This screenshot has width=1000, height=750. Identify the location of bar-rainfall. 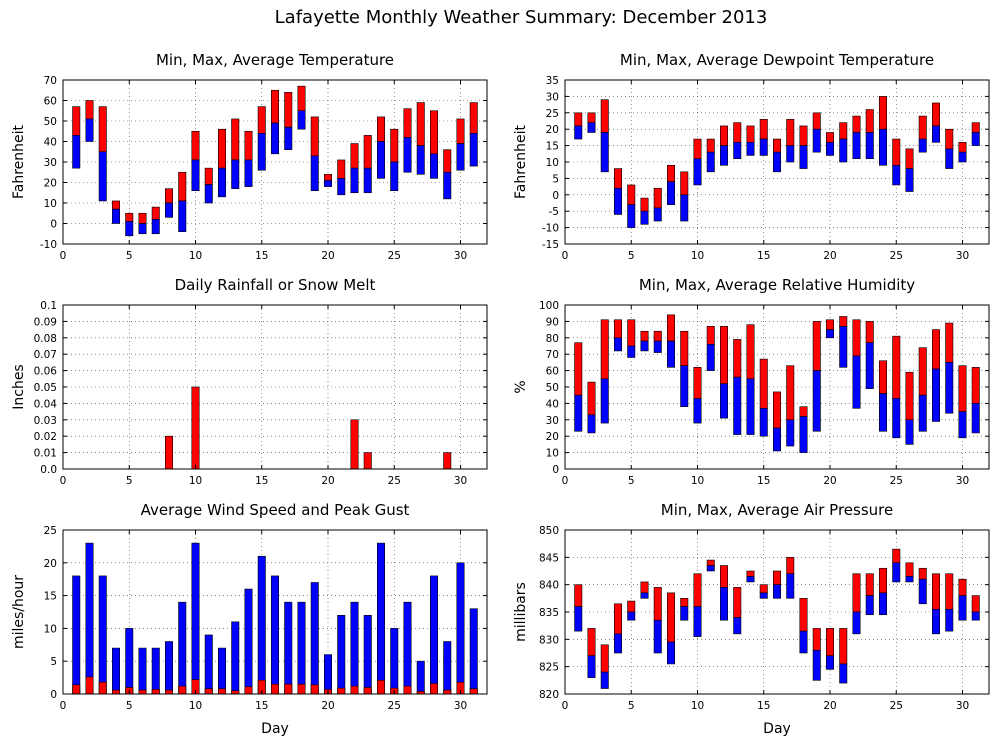
(169, 452).